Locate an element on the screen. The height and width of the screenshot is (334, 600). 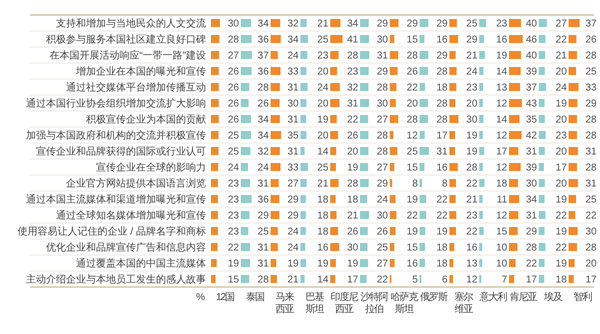
data-label: 21 is located at coordinates (472, 56).